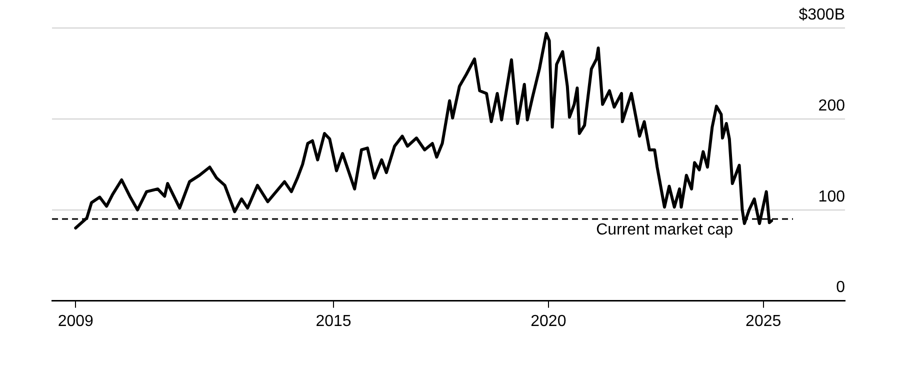  I want to click on y-tick-label: 0, so click(841, 287).